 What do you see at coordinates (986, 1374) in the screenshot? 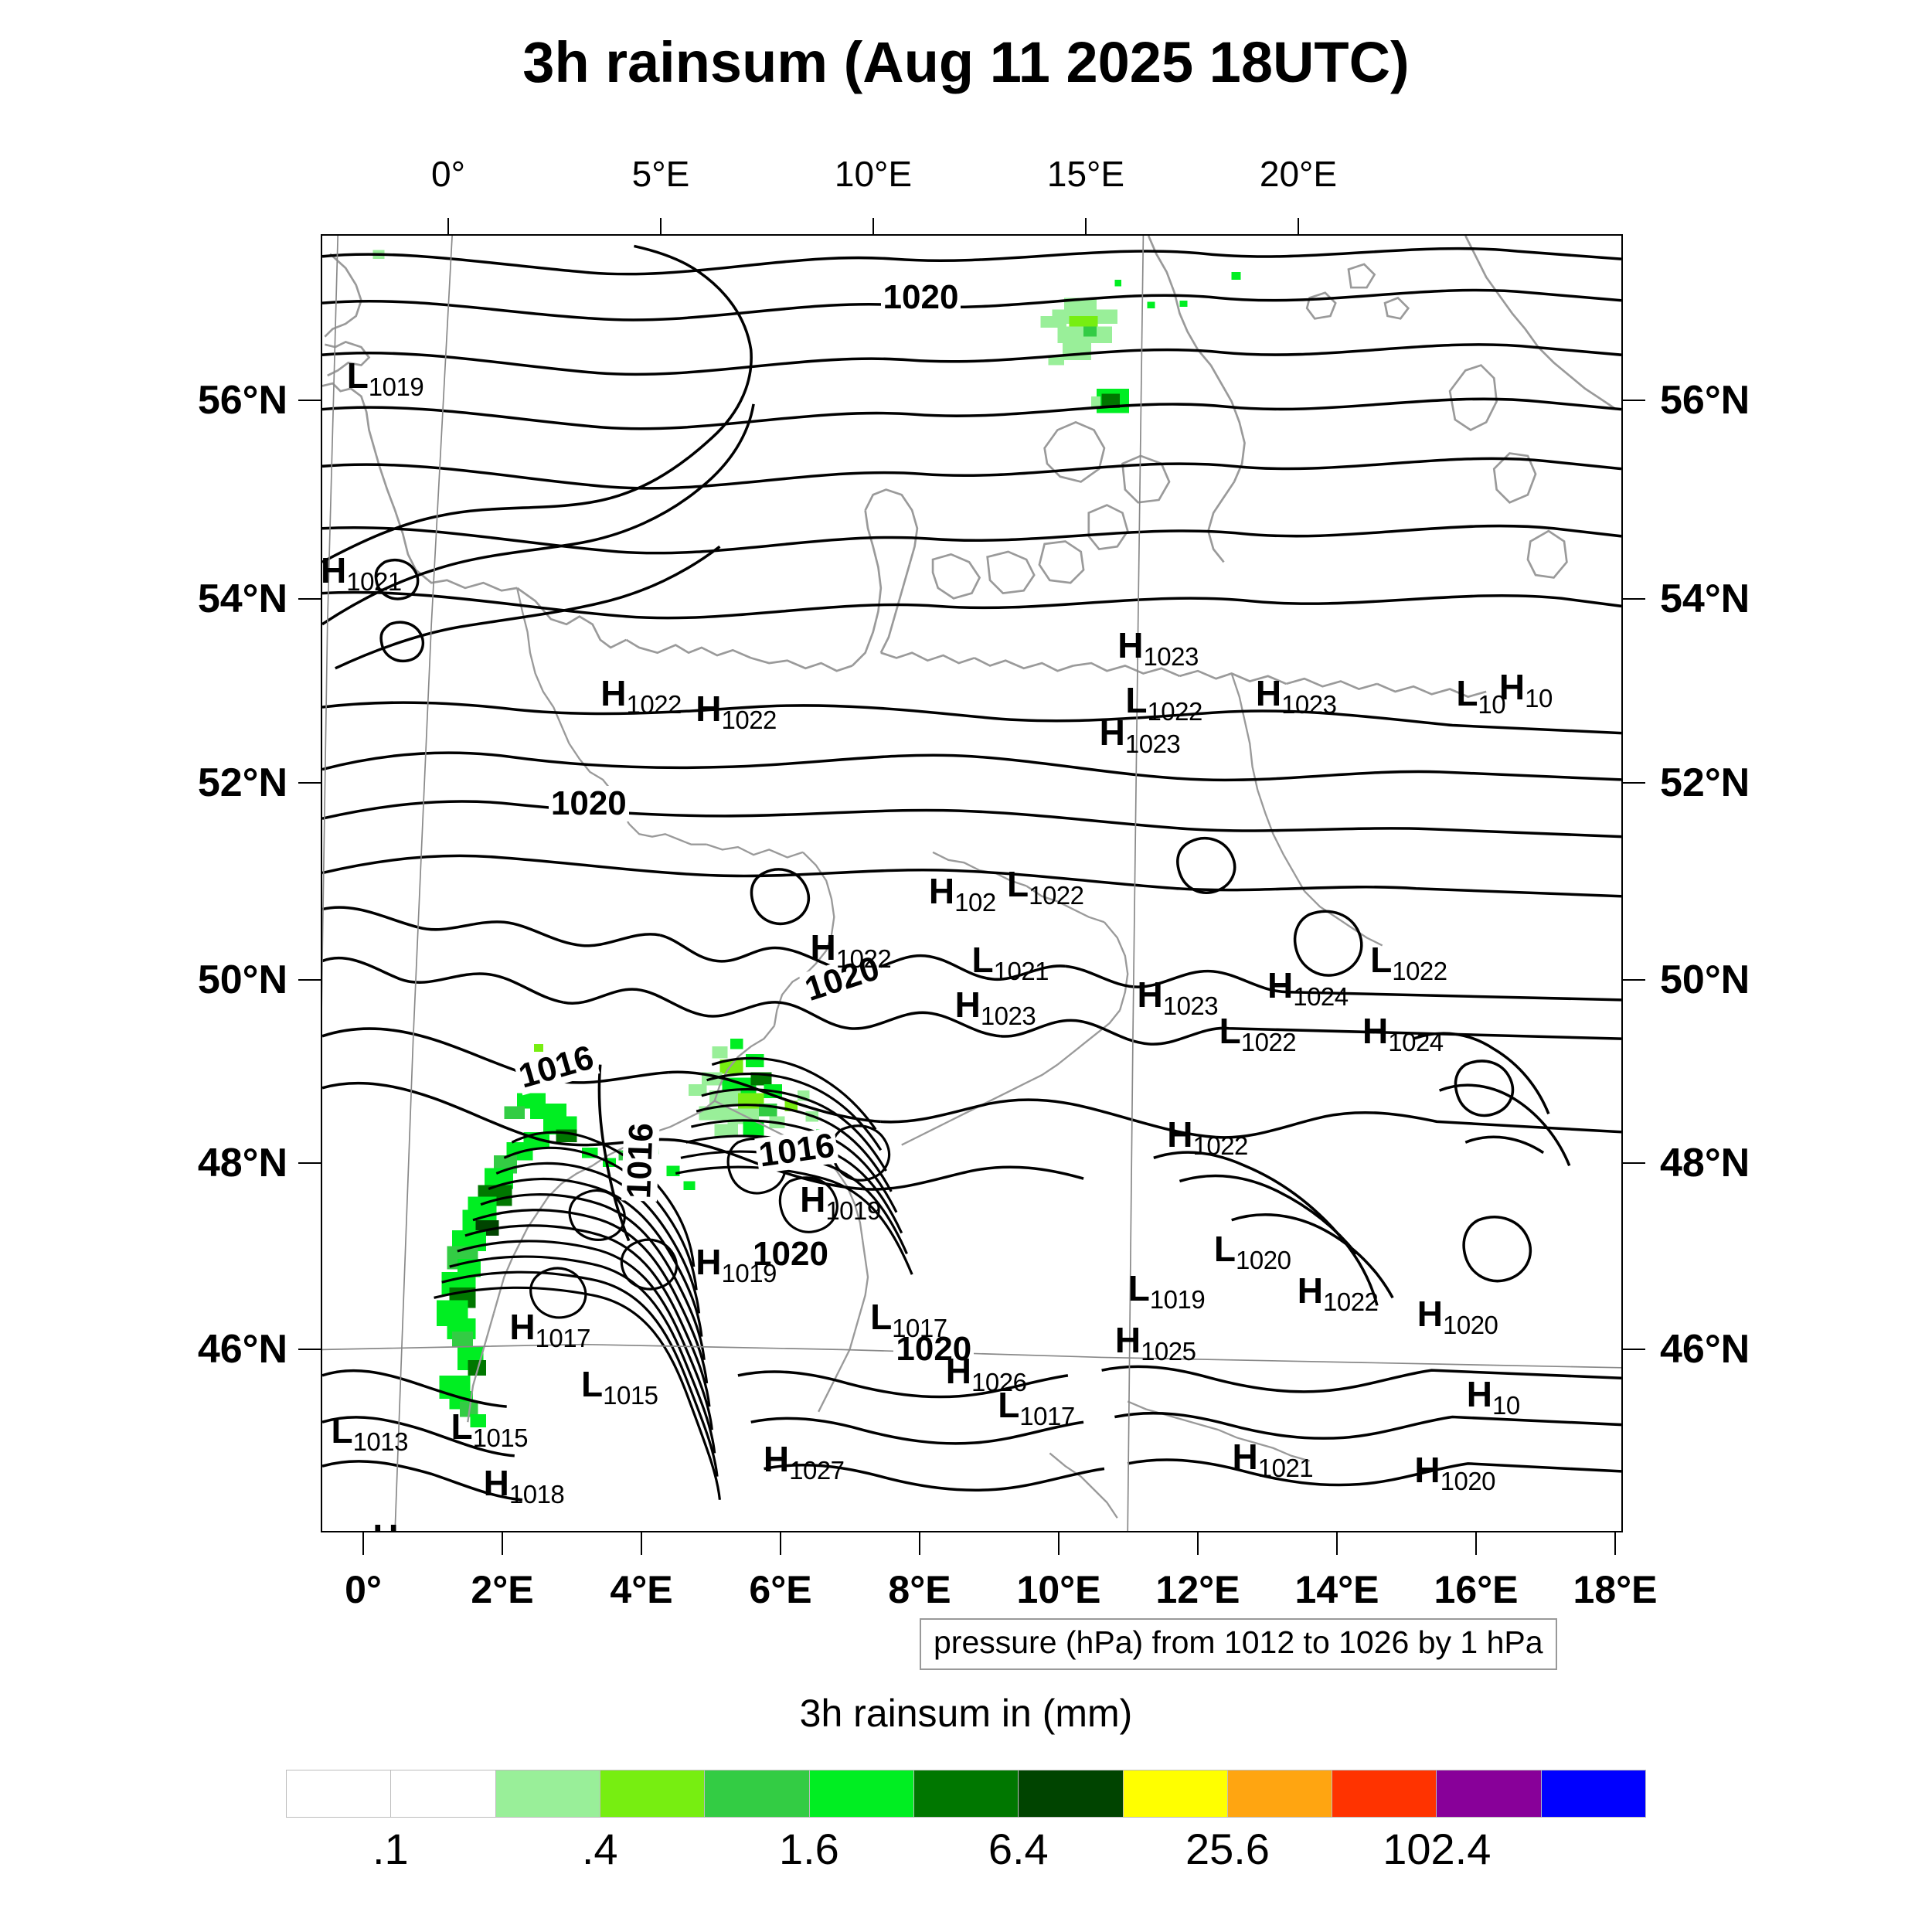
I see `high-pressure-marker: H1026` at bounding box center [986, 1374].